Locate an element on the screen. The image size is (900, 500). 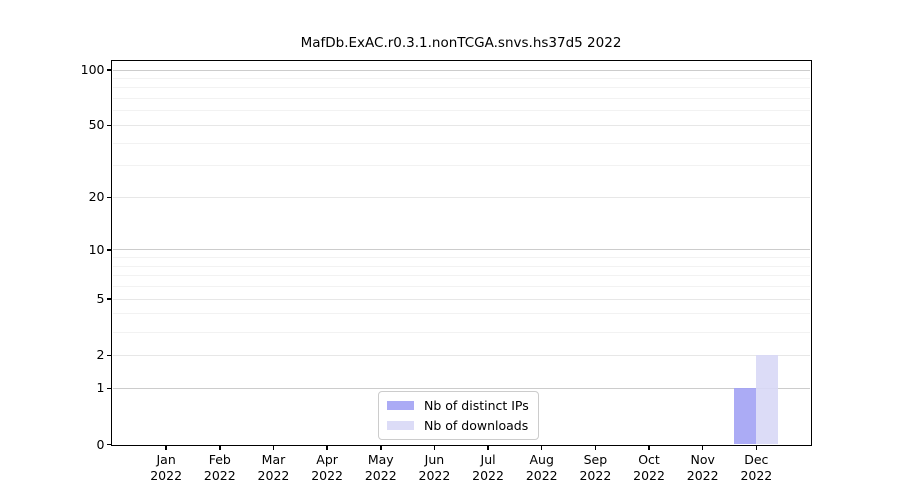
bar-distinct-ips is located at coordinates (745, 416).